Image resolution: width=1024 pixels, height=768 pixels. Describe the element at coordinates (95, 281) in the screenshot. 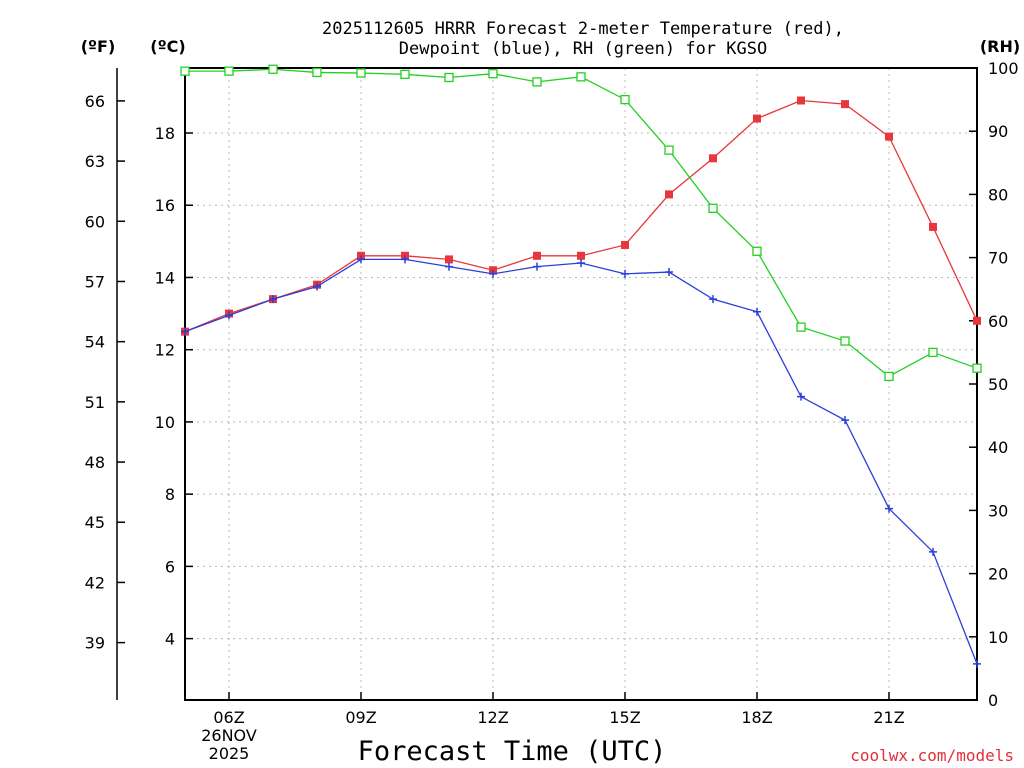

I see `fahrenheit-tick-label-6: 57` at that location.